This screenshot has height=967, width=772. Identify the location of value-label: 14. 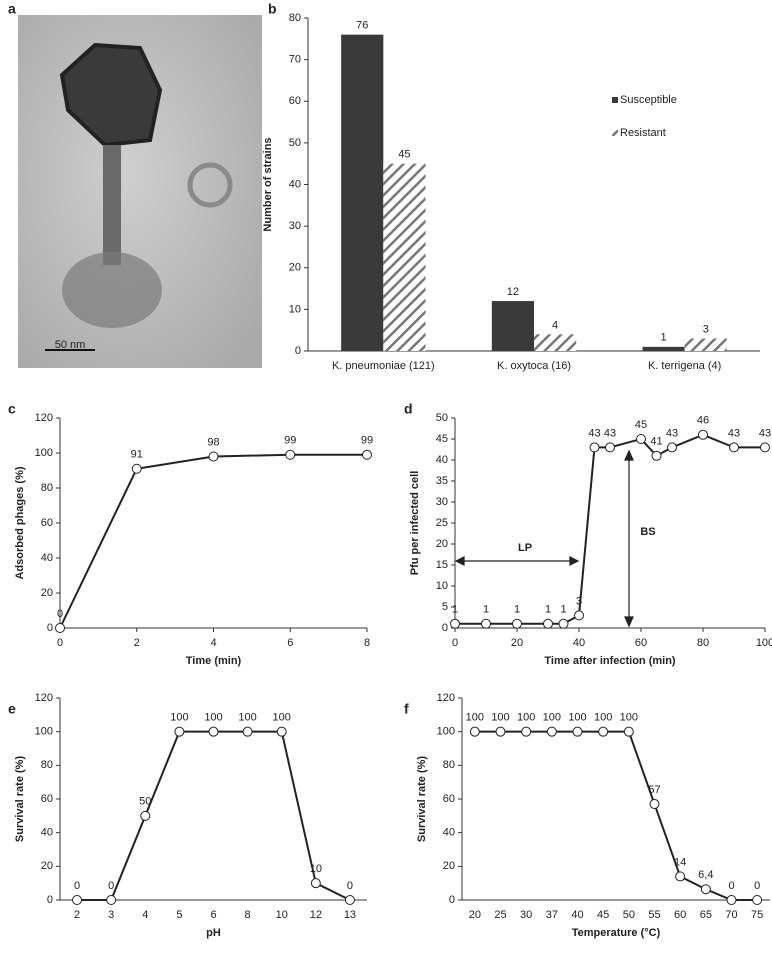
(680, 862).